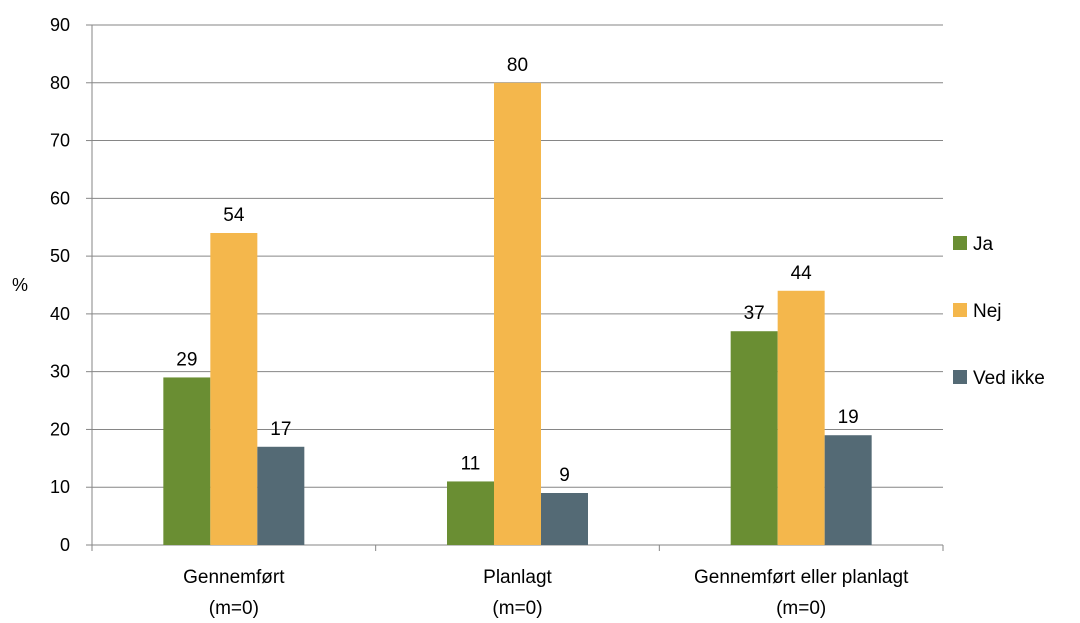 This screenshot has height=623, width=1080. What do you see at coordinates (754, 313) in the screenshot?
I see `data-label: 37` at bounding box center [754, 313].